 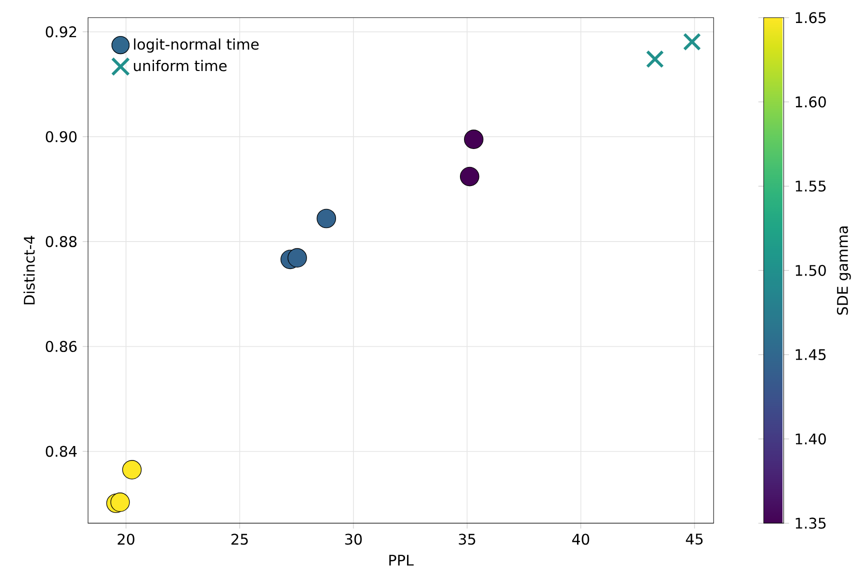 What do you see at coordinates (811, 186) in the screenshot?
I see `color-bar-label: 1.55` at bounding box center [811, 186].